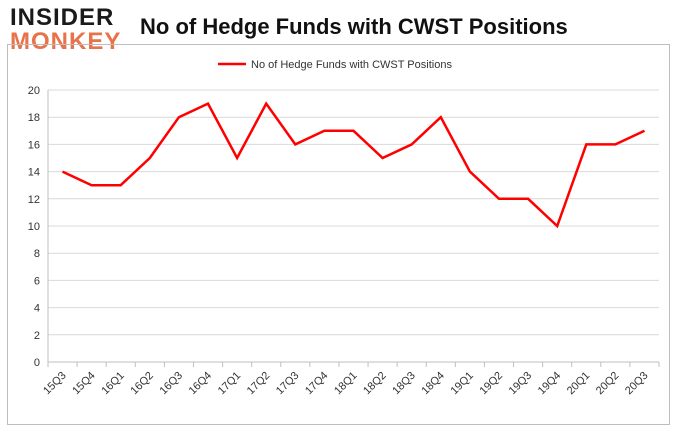 The height and width of the screenshot is (433, 680). Describe the element at coordinates (404, 384) in the screenshot. I see `x-tick-label: 18Q3` at that location.